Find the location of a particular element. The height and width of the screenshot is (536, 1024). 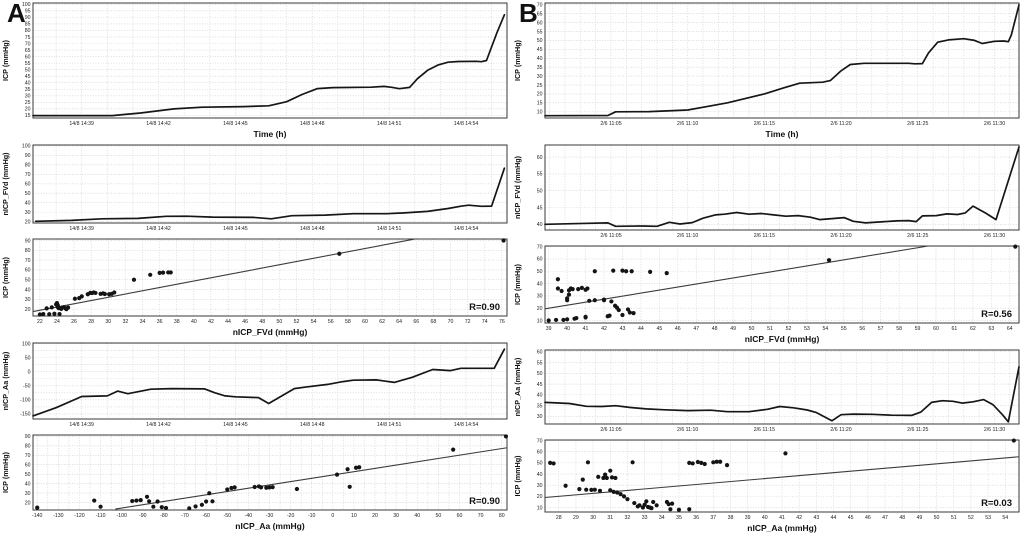

svg-text: 66 is located at coordinates (416, 322).